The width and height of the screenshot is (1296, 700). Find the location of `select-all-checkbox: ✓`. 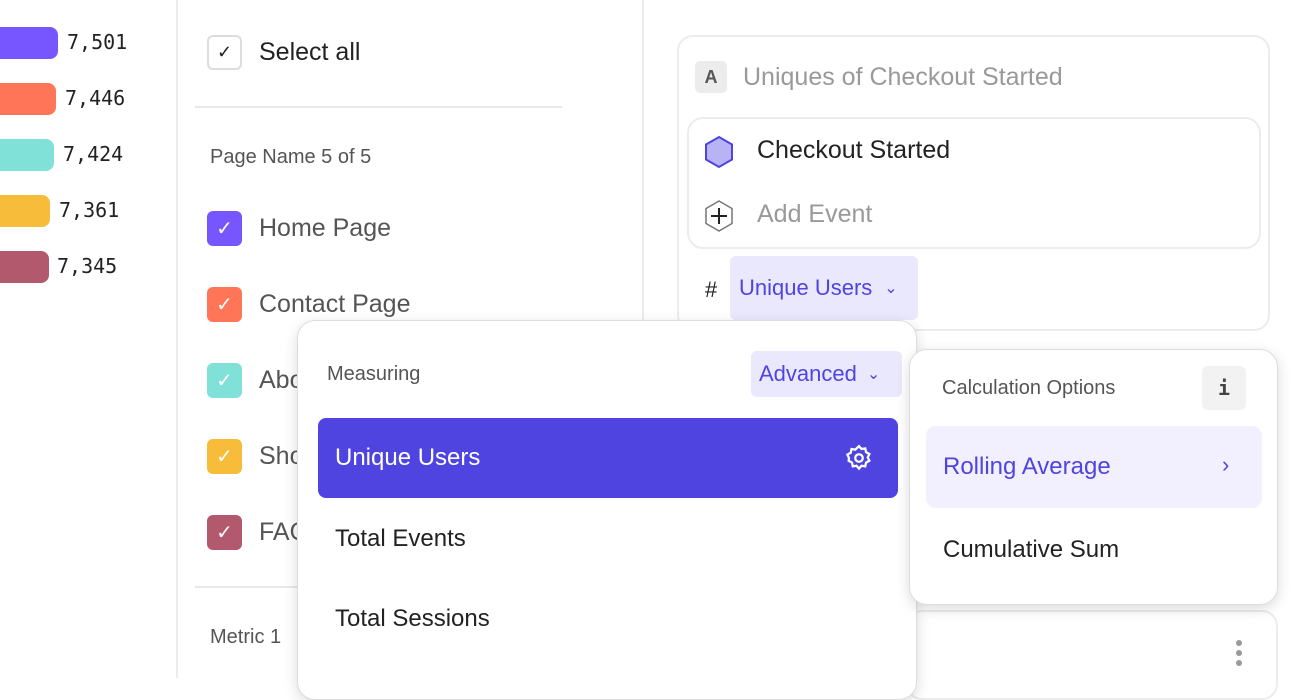

select-all-checkbox: ✓ is located at coordinates (224, 52).